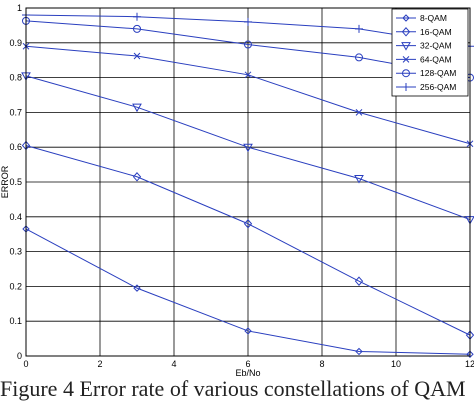  I want to click on legend-item: 8-QAM, so click(421, 18).